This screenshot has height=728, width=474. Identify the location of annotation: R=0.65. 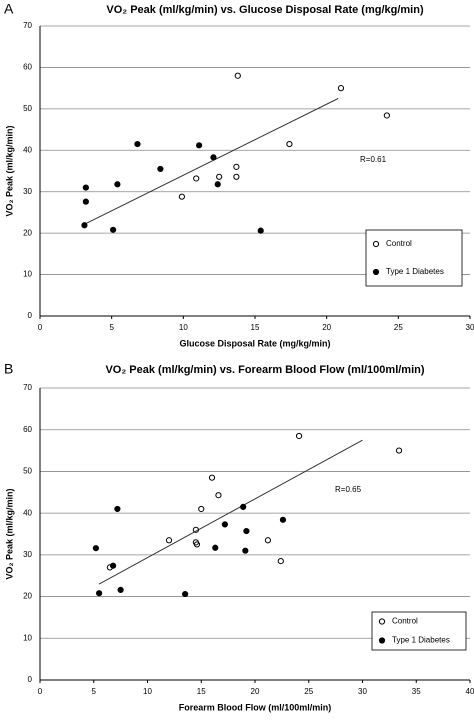
(348, 489).